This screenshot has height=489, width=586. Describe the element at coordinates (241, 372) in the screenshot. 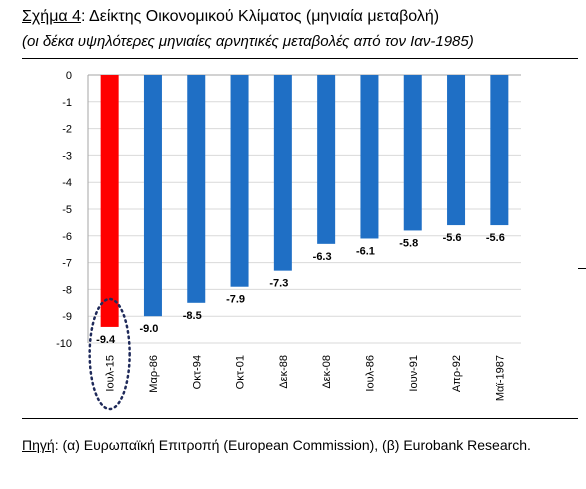

I see `x-tick-label: Οκτ-01` at that location.